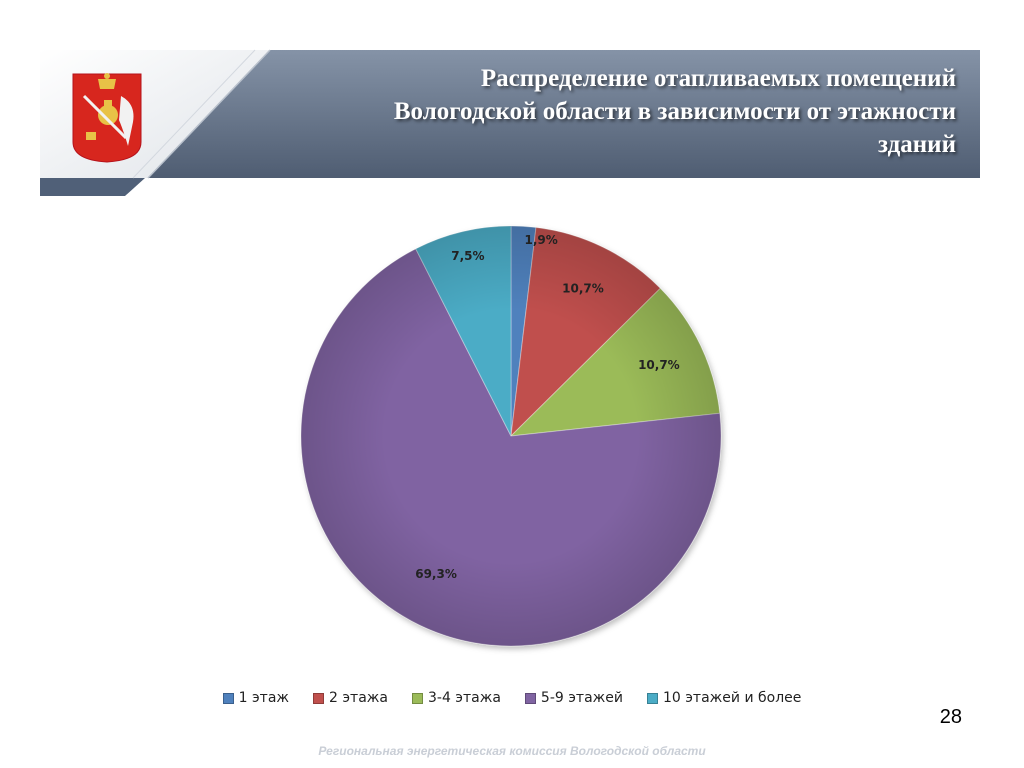 This screenshot has height=768, width=1024. Describe the element at coordinates (264, 698) in the screenshot. I see `legend-label-1: 1 этаж` at that location.